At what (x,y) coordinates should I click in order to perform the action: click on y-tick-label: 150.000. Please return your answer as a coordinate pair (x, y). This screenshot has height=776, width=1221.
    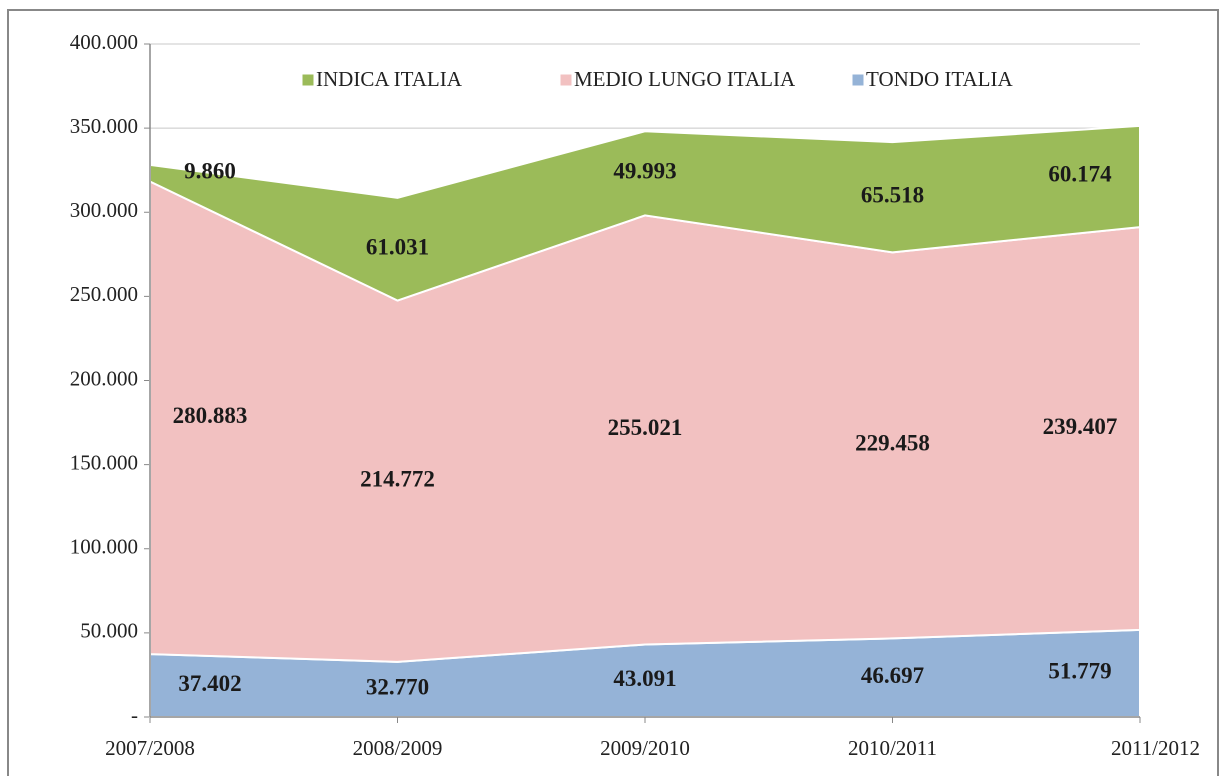
    Looking at the image, I should click on (104, 462).